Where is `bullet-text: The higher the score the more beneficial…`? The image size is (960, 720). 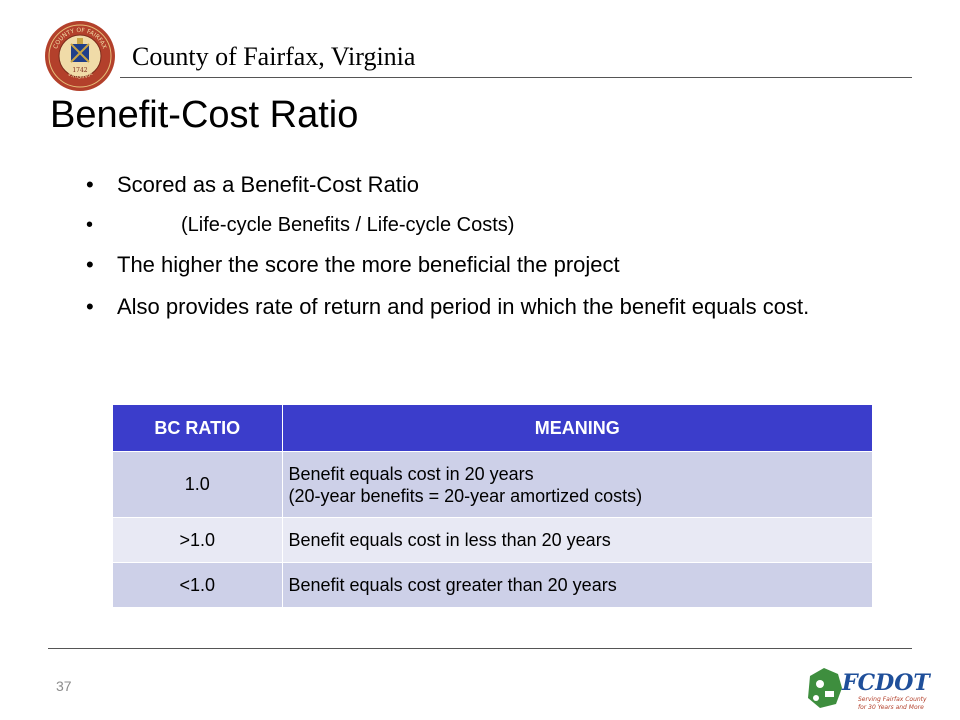
bullet-text: The higher the score the more beneficial… is located at coordinates (368, 264).